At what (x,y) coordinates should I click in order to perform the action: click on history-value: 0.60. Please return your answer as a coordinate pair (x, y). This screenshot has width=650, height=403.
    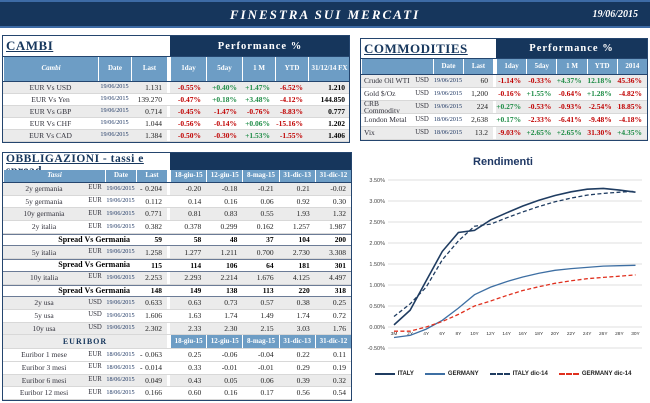
    Looking at the image, I should click on (195, 393).